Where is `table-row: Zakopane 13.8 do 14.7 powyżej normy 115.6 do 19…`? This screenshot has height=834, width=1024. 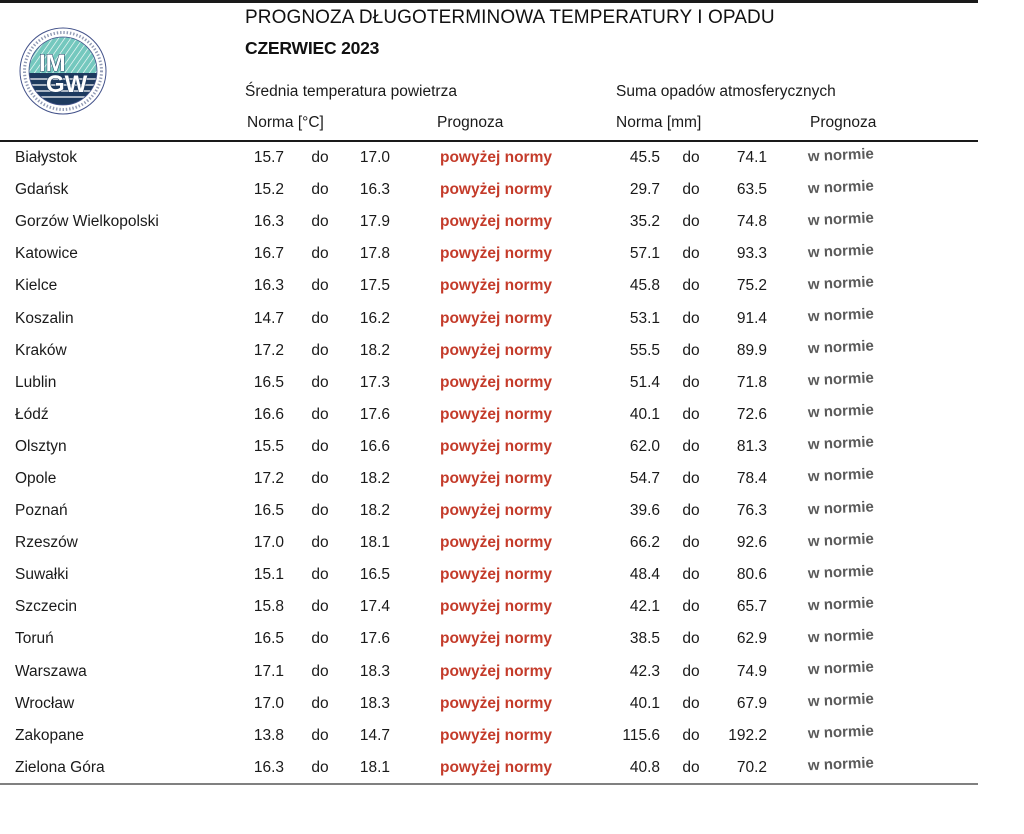
table-row: Zakopane 13.8 do 14.7 powyżej normy 115.6 do 19… is located at coordinates (512, 736).